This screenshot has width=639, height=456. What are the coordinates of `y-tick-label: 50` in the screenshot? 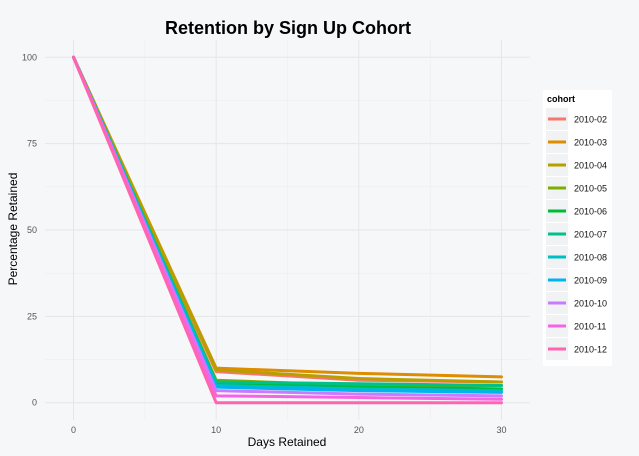 It's located at (32, 230).